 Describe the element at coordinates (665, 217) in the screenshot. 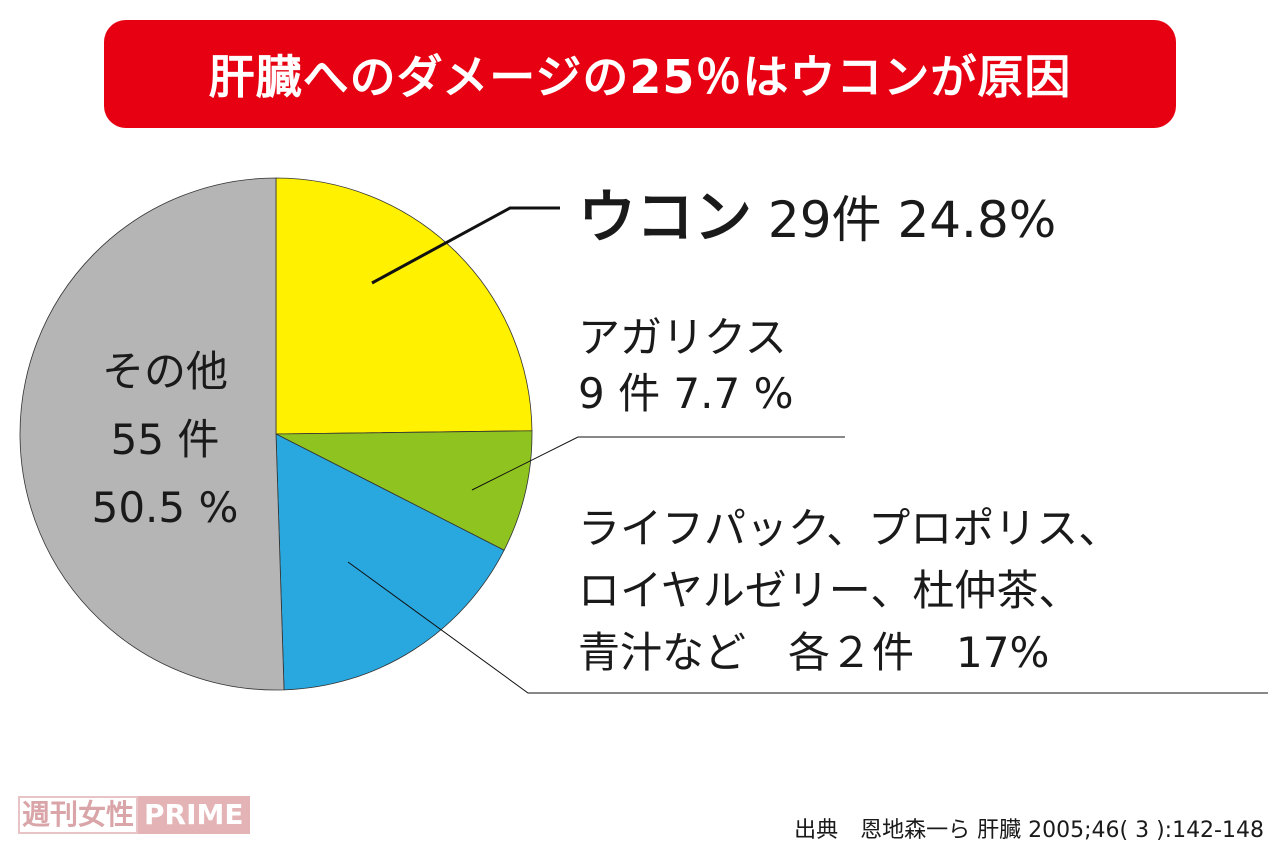

I see `label-ukon-name: ウコン` at that location.